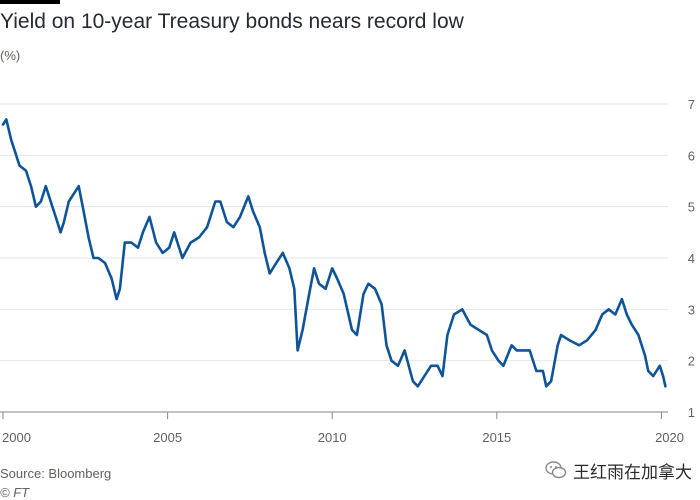  Describe the element at coordinates (669, 437) in the screenshot. I see `x-tick-label: 2020` at that location.